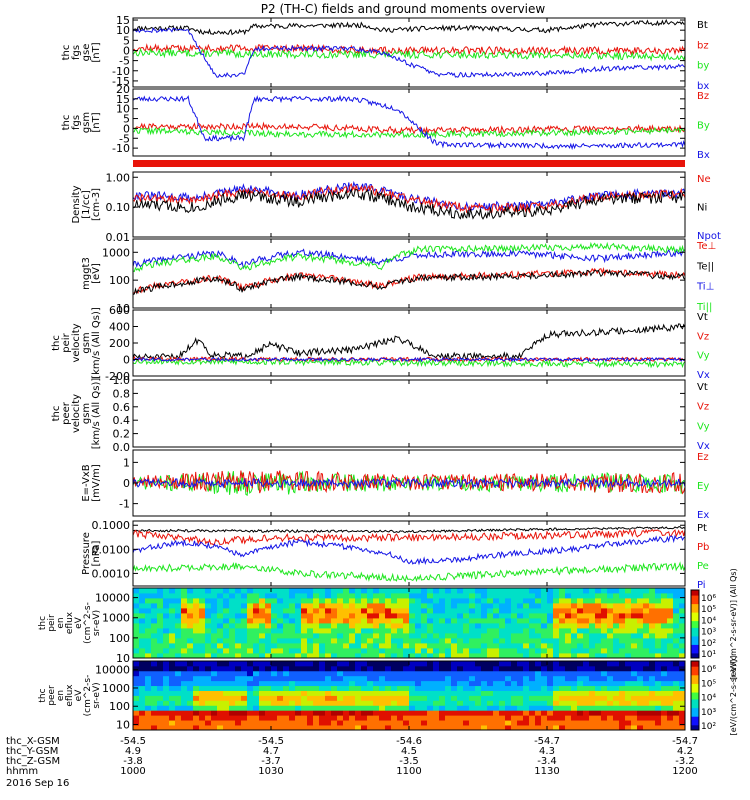 The height and width of the screenshot is (800, 750). I want to click on ytick-label: 1000, so click(116, 618).